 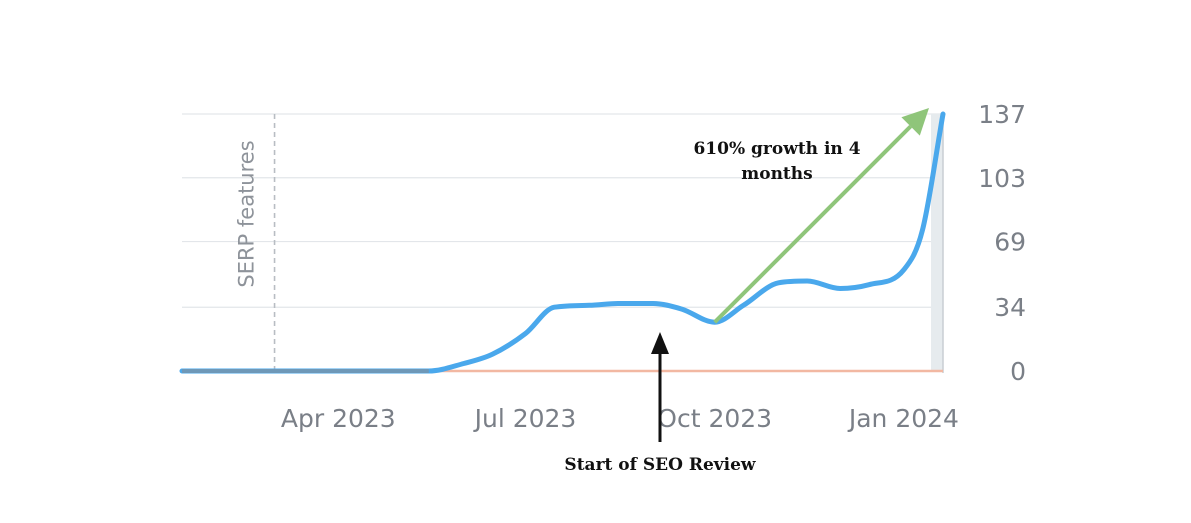 I want to click on x-tick-label: Jul 2023, so click(x=525, y=418).